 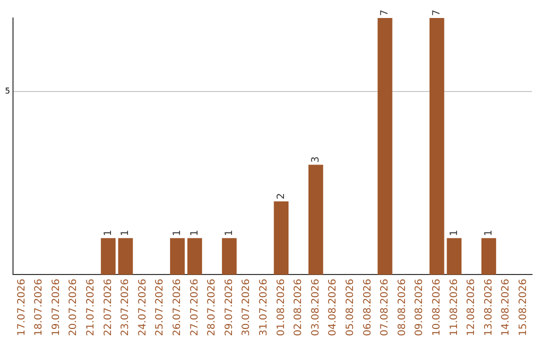 What do you see at coordinates (108, 307) in the screenshot?
I see `x-tick-label: 22.07.2026` at bounding box center [108, 307].